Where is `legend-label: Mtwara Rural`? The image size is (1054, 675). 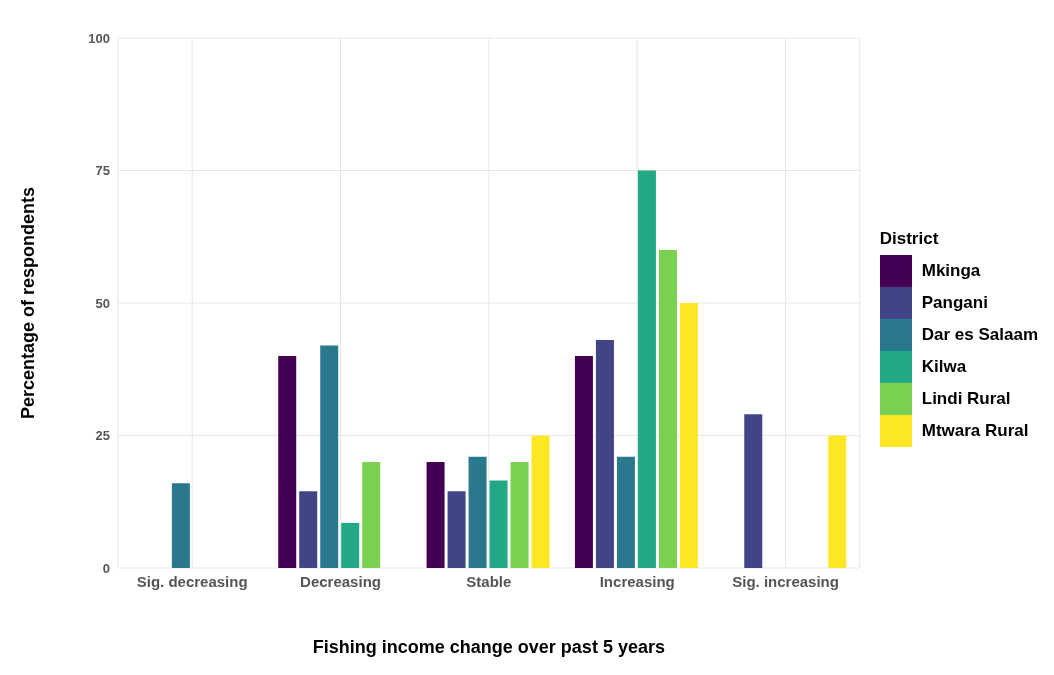 legend-label: Mtwara Rural is located at coordinates (975, 431).